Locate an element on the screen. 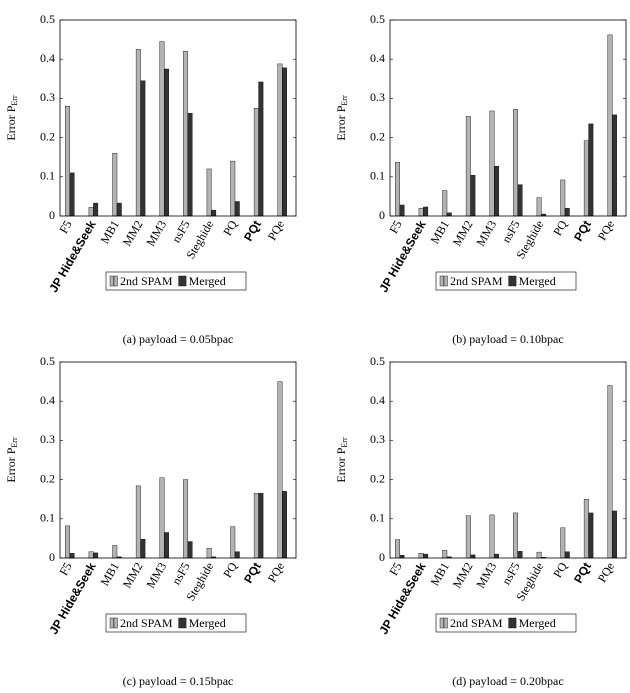 The height and width of the screenshot is (693, 630). x-tick-label: nsF5 is located at coordinates (181, 231).